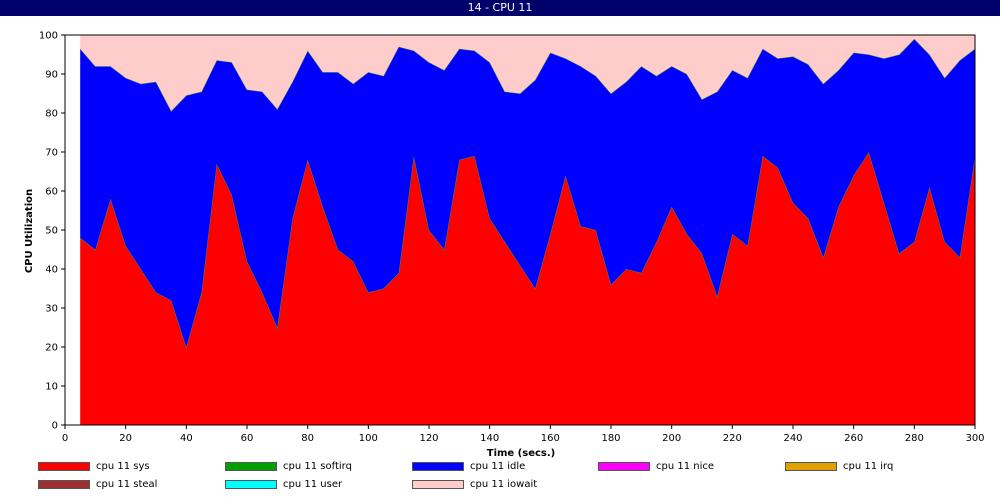  Describe the element at coordinates (500, 8) in the screenshot. I see `chart-window-title: 14 - CPU 11` at that location.